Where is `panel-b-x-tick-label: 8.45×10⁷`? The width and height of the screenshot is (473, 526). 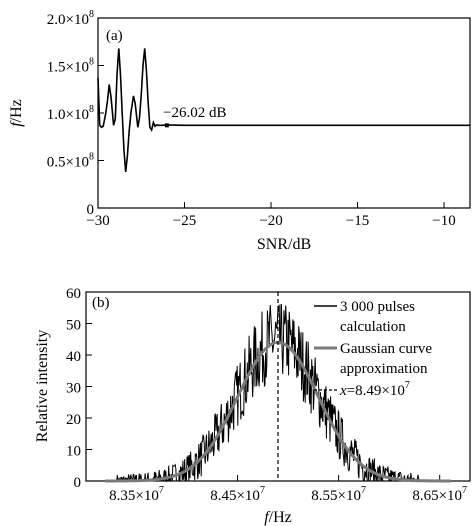
panel-b-x-tick-label: 8.45×10⁷ is located at coordinates (237, 494).